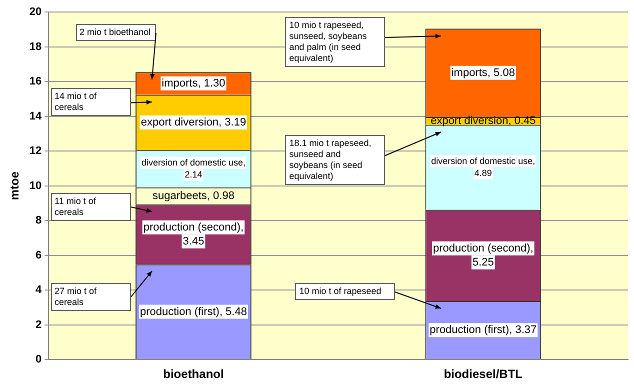  Describe the element at coordinates (193, 196) in the screenshot. I see `data-label: sugarbeets, 0.98` at that location.